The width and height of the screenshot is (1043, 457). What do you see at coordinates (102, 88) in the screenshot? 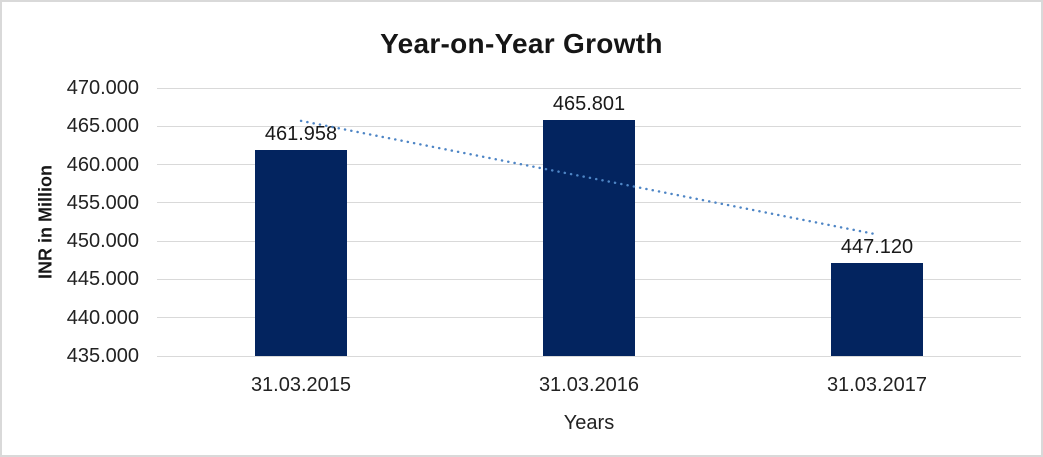
I see `y-tick-label: 470.000` at bounding box center [102, 88].